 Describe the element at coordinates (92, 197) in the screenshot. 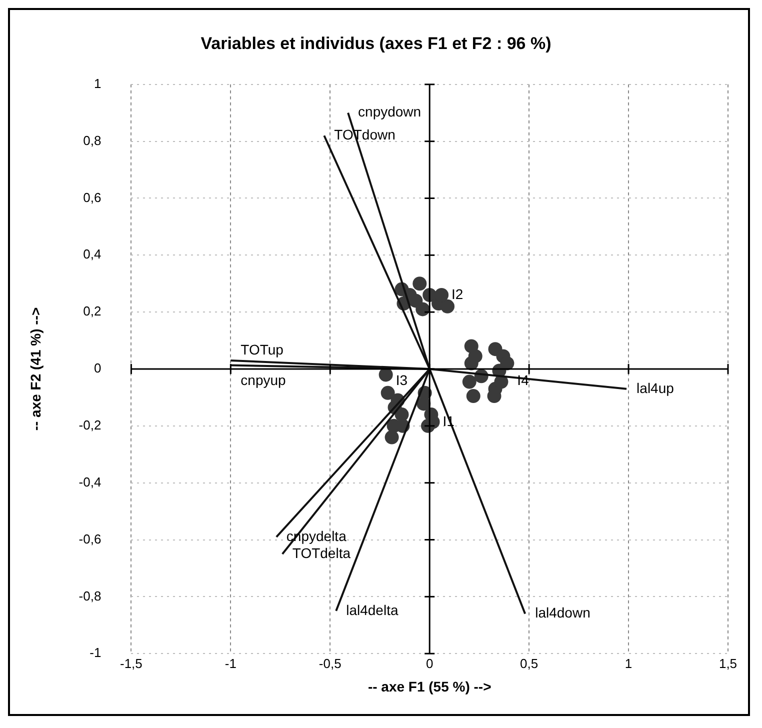

I see `y-tick-label: 0,6` at that location.